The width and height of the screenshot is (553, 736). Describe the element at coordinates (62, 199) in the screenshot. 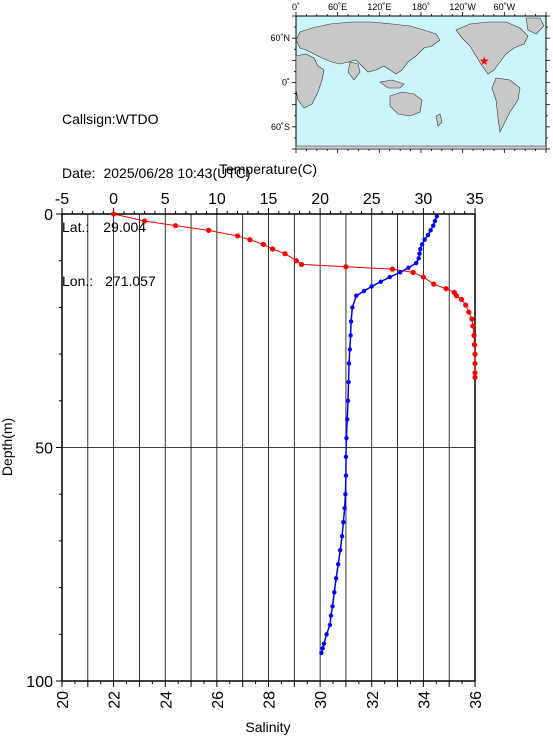

I see `temperature-tick-label: -5` at that location.